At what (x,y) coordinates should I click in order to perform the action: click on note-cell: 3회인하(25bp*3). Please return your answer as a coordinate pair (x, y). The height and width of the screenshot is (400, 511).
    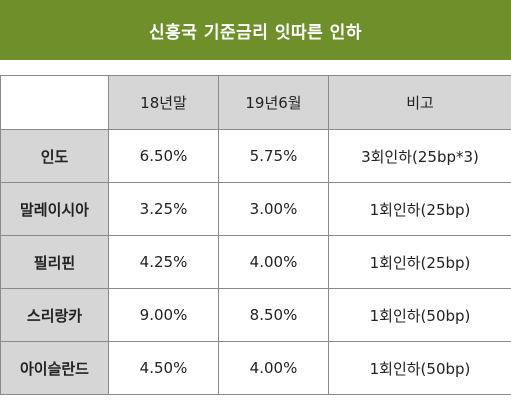
    Looking at the image, I should click on (419, 156).